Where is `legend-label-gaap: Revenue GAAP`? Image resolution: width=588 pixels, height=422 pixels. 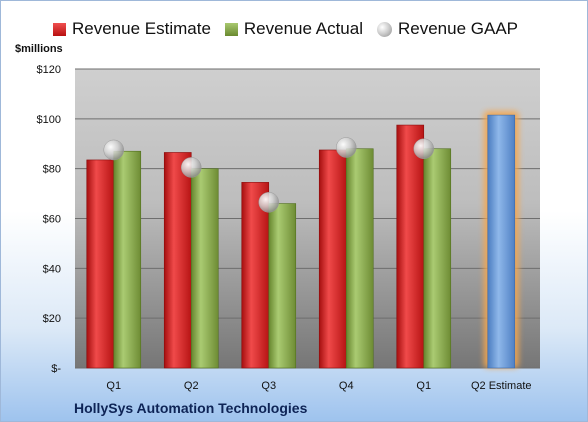 legend-label-gaap: Revenue GAAP is located at coordinates (458, 28).